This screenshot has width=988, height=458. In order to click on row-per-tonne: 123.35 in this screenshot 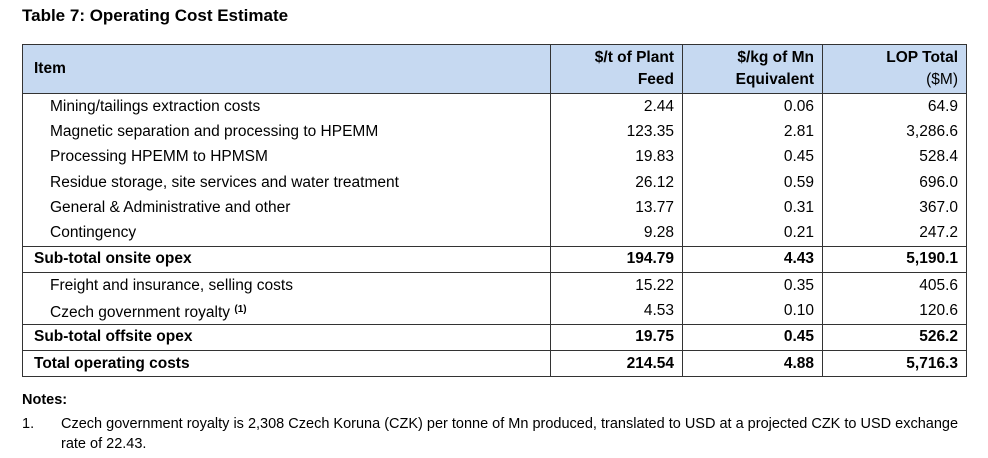, I will do `click(616, 132)`.